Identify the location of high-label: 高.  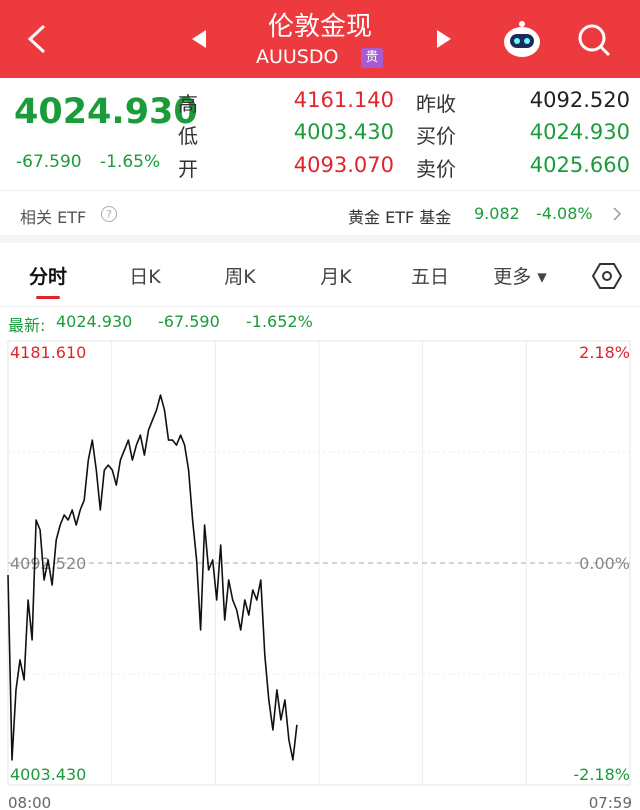
(188, 104).